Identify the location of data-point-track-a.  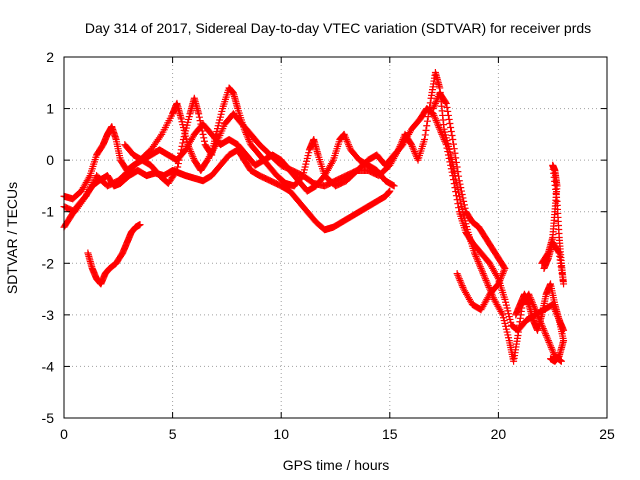
(390, 191).